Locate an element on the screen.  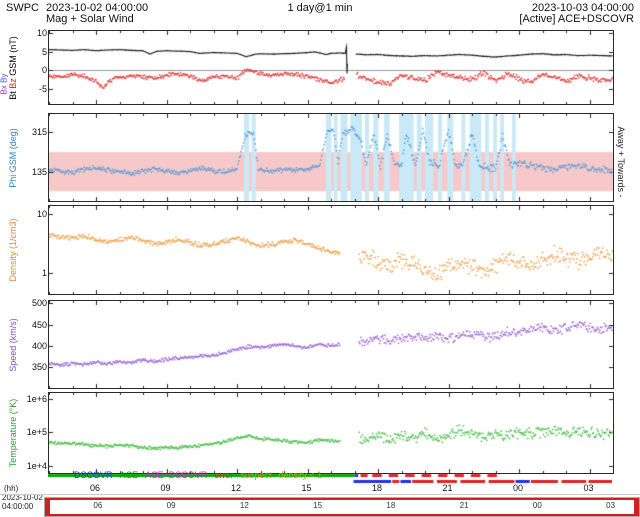
axis-title-phi: Phi GSM (deg) is located at coordinates (13, 157).